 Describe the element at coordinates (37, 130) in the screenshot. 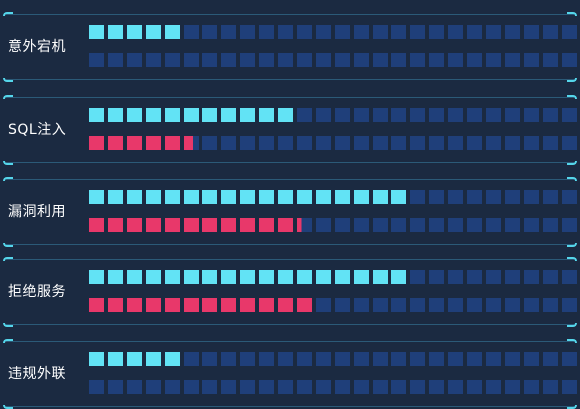

I see `row-label: SQL注入` at that location.